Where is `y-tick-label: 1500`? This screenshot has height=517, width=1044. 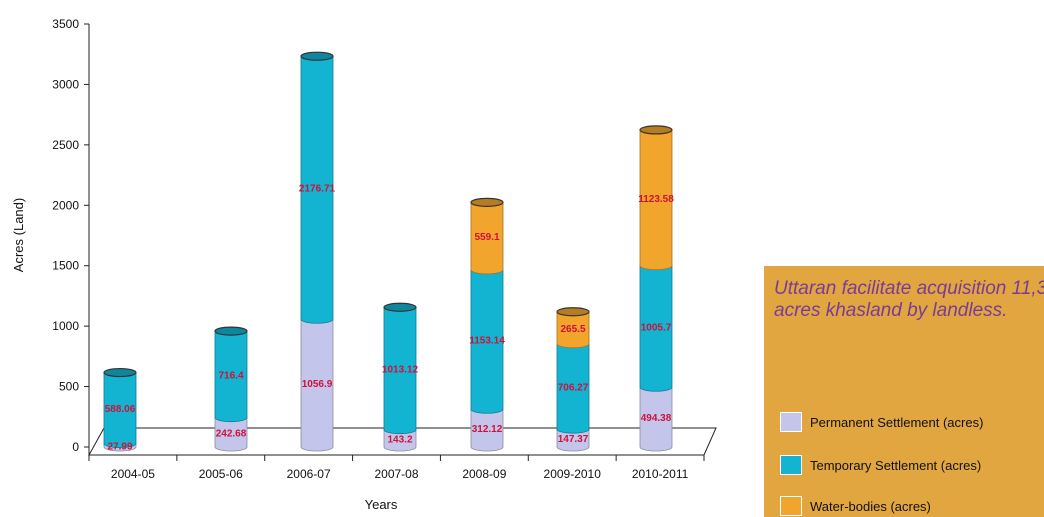
y-tick-label: 1500 is located at coordinates (65, 266).